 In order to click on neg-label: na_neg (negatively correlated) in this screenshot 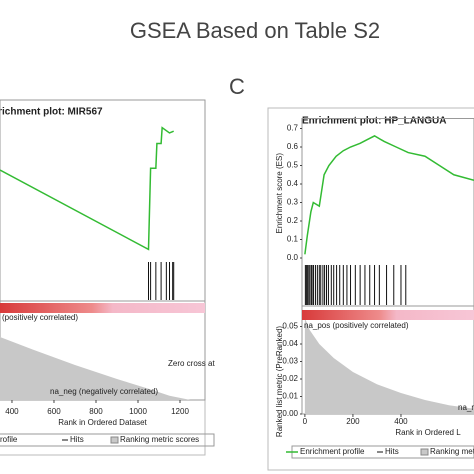, I will do `click(104, 391)`.